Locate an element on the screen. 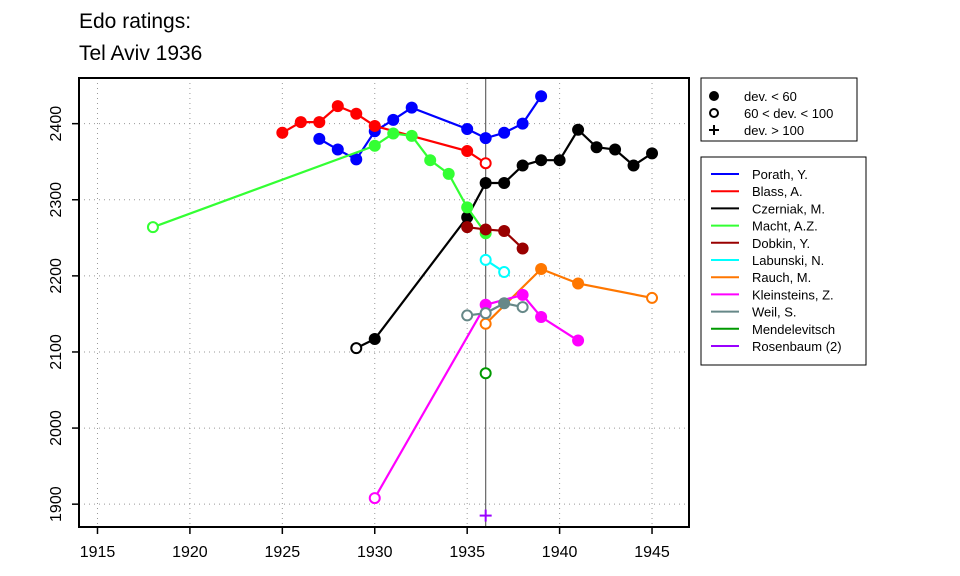 This screenshot has height=576, width=960. legend-label: Mendelevitsch is located at coordinates (793, 329).